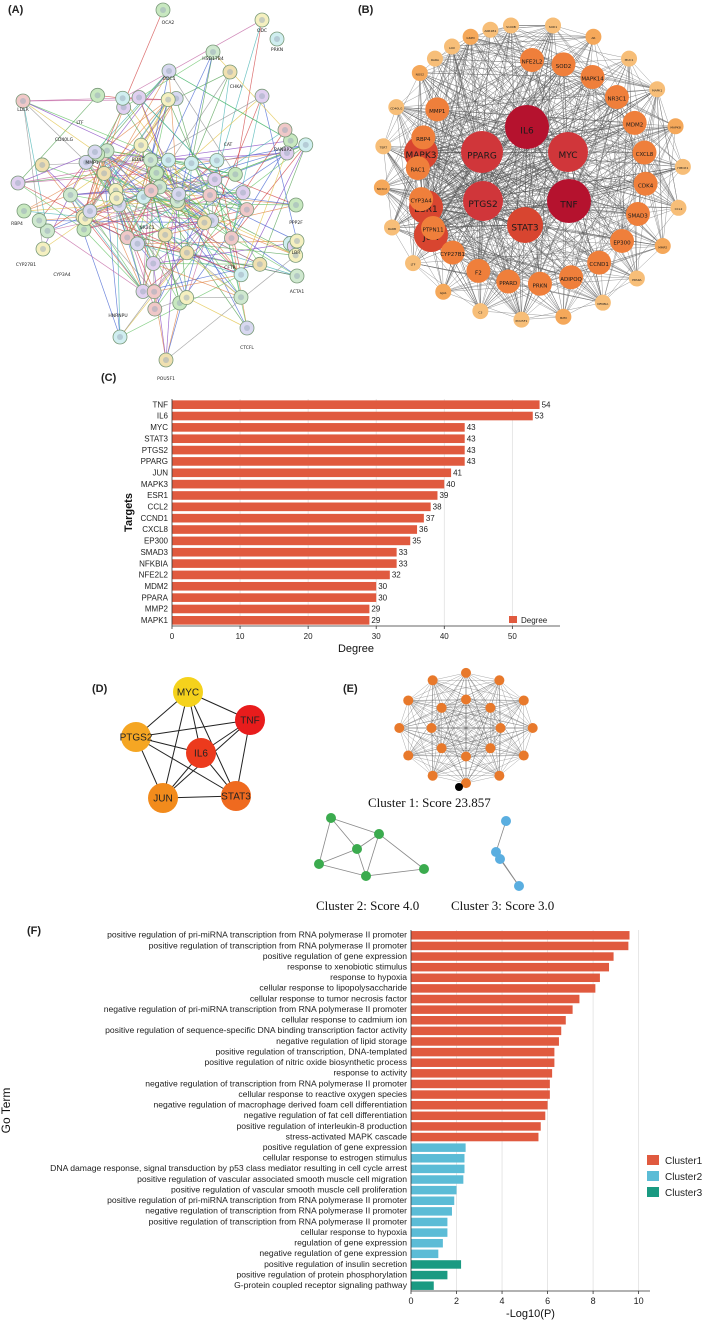 Image resolution: width=709 pixels, height=1321 pixels. What do you see at coordinates (593, 38) in the screenshot?
I see `network-b-node-label: AR` at bounding box center [593, 38].